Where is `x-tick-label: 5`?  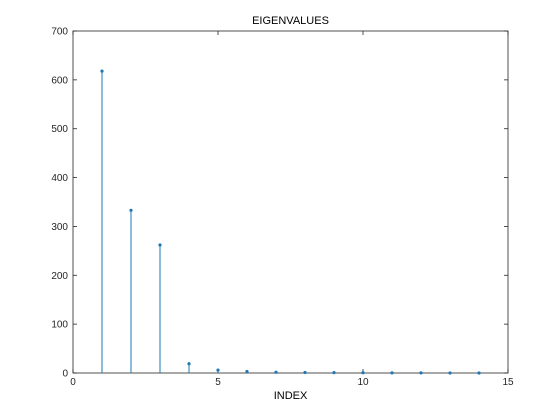 x-tick-label: 5 is located at coordinates (218, 382).